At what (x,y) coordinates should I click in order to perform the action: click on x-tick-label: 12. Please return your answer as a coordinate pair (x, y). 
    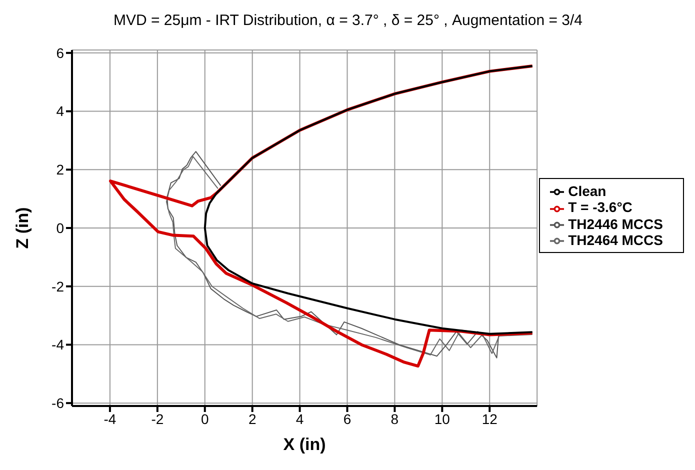
    Looking at the image, I should click on (490, 418).